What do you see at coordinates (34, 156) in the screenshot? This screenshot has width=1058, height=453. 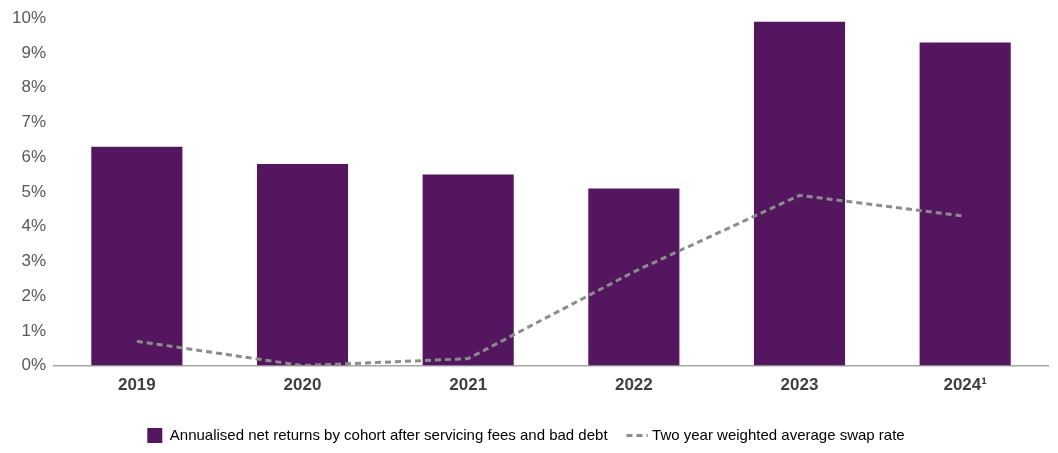 I see `y-tick-label: 6%` at bounding box center [34, 156].